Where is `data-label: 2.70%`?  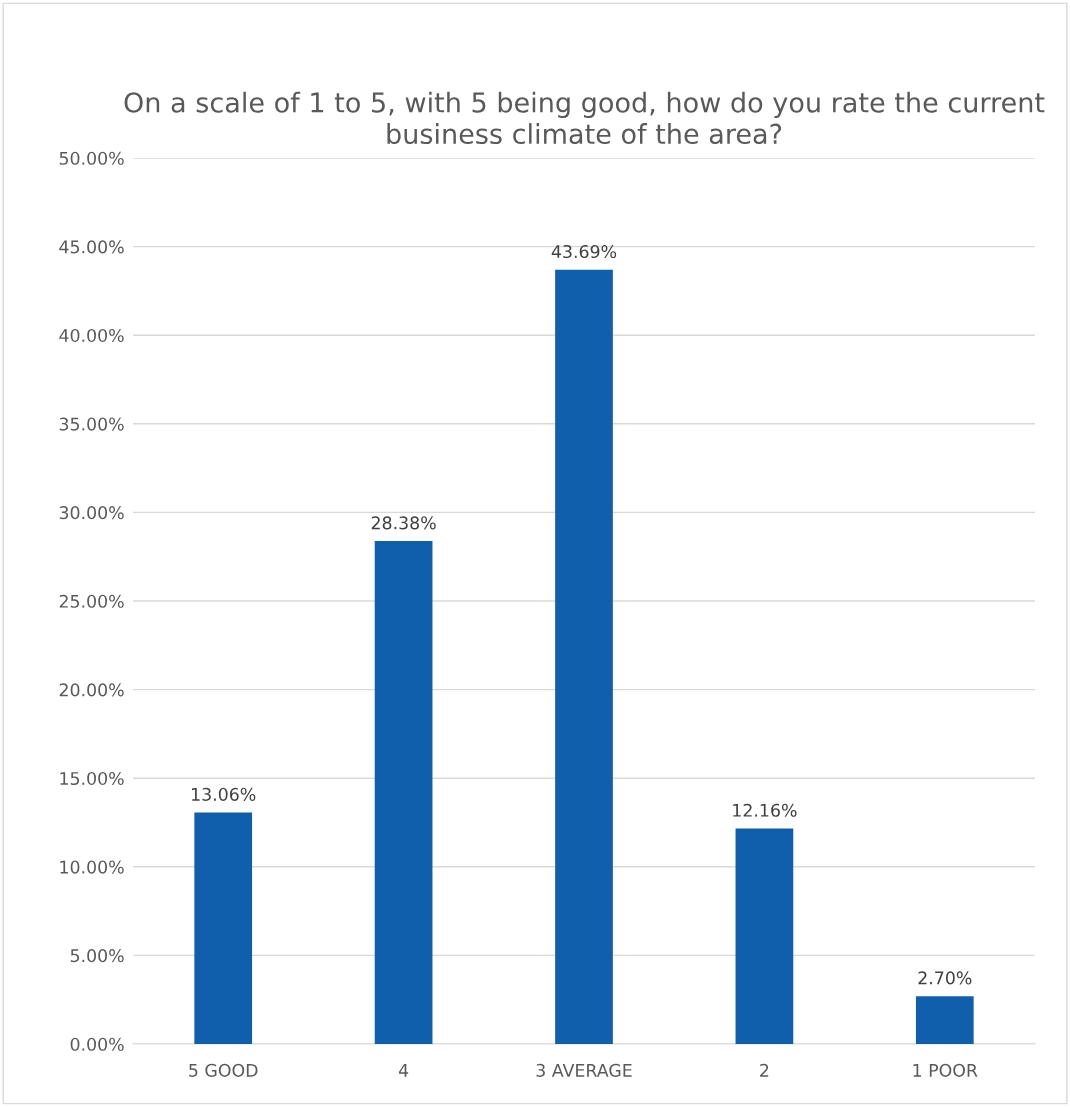 data-label: 2.70% is located at coordinates (945, 978).